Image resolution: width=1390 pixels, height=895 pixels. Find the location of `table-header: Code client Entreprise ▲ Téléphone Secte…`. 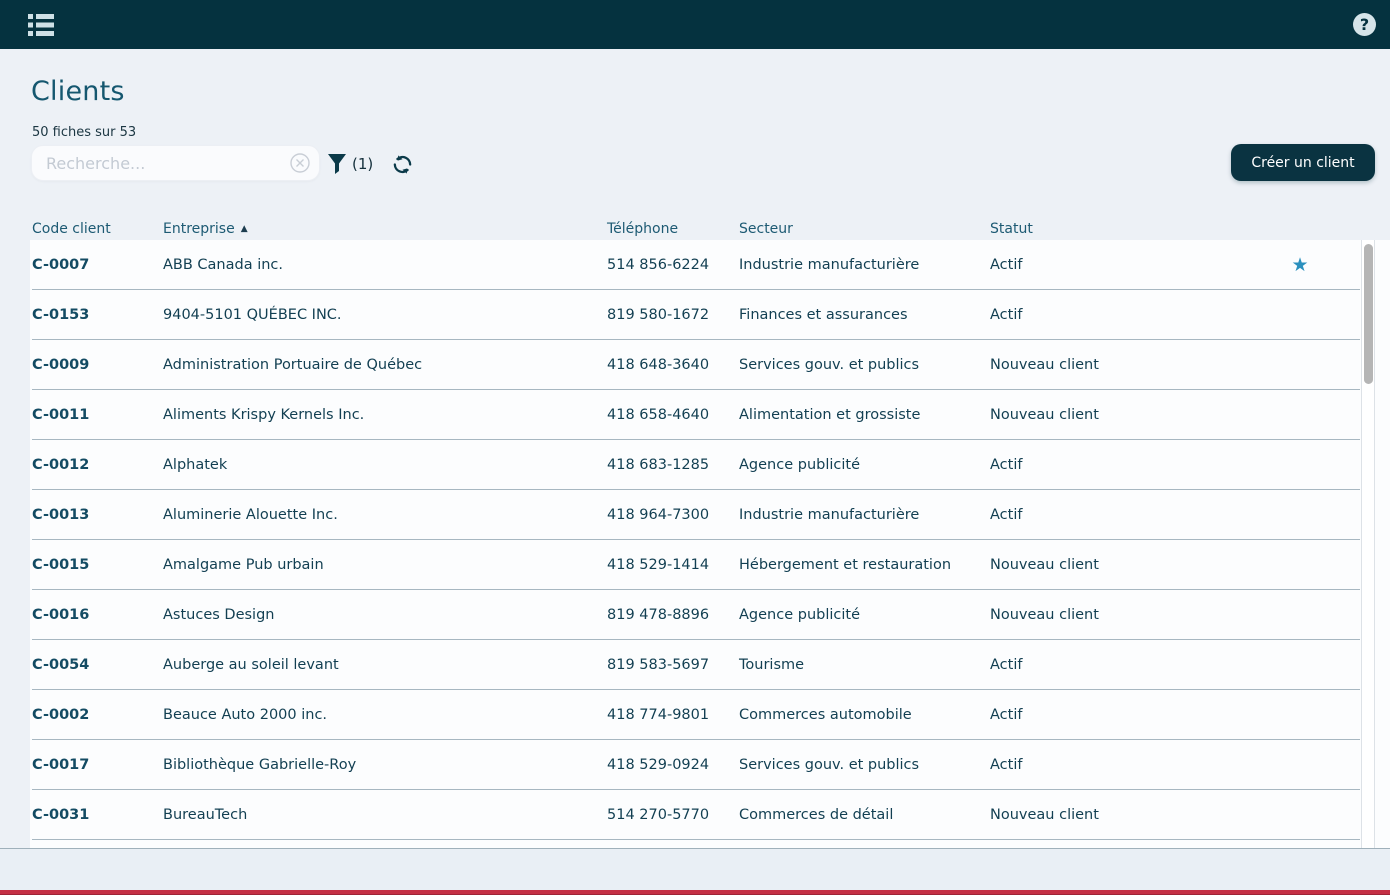

table-header: Code client Entreprise ▲ Téléphone Secte… is located at coordinates (696, 229).